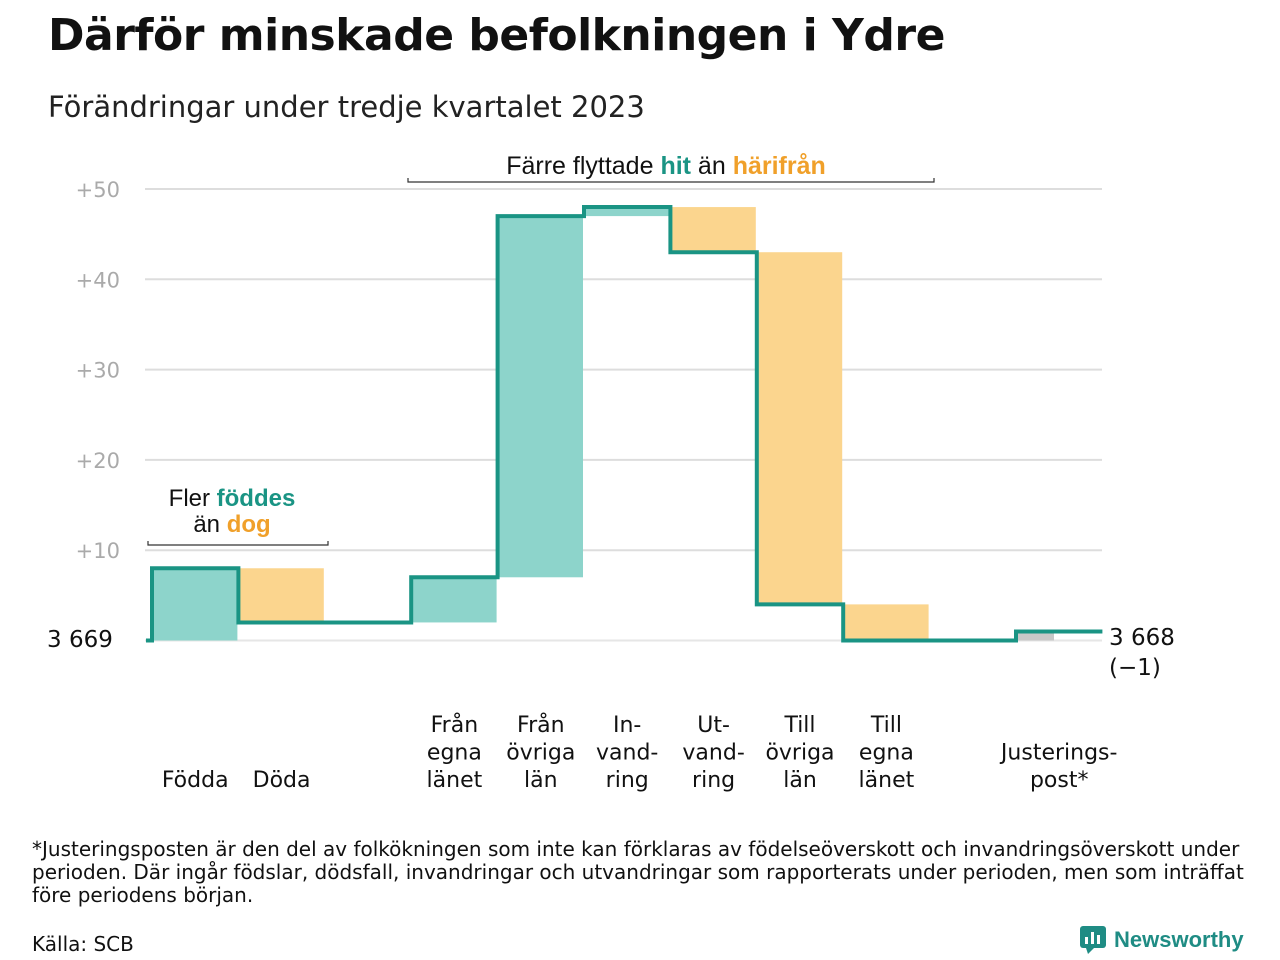 The width and height of the screenshot is (1280, 960). What do you see at coordinates (1093, 940) in the screenshot?
I see `bar-chart-icon` at bounding box center [1093, 940].